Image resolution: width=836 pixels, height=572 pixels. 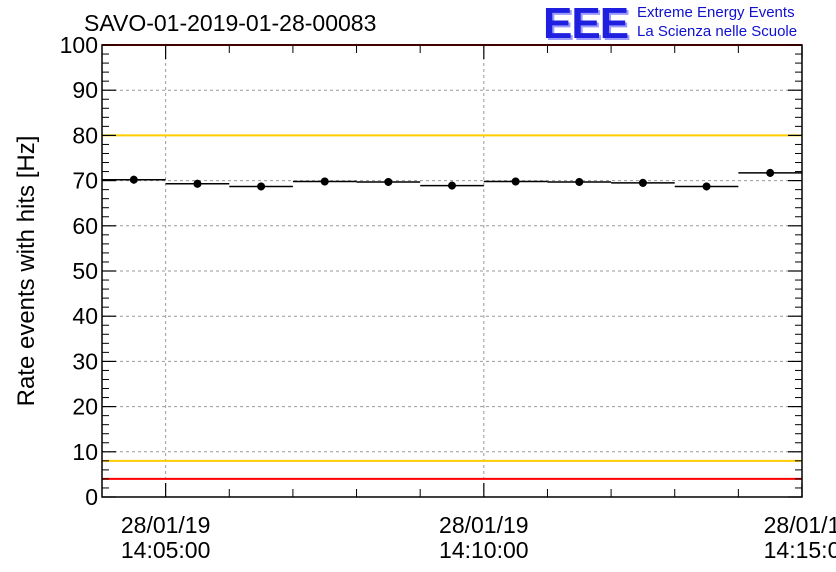 I want to click on y-tick-label: 100, so click(x=79, y=45).